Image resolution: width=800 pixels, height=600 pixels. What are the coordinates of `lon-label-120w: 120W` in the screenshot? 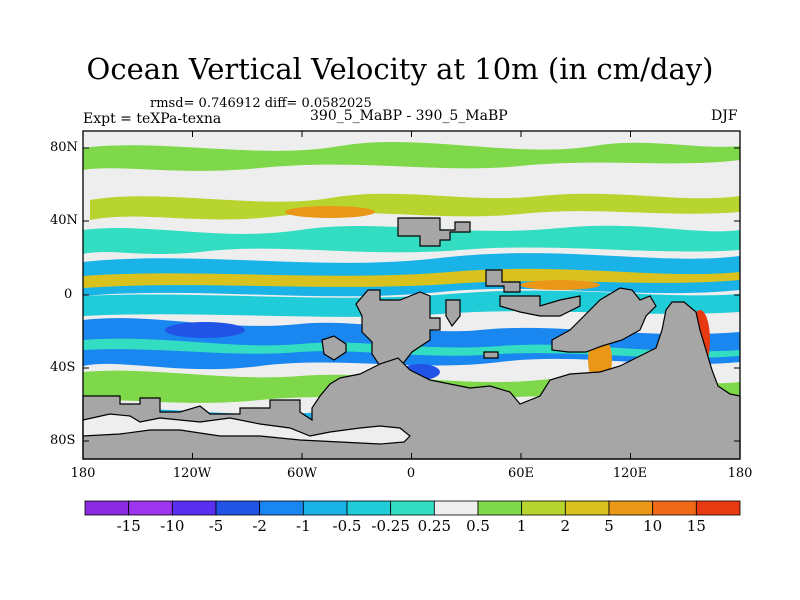 It's located at (192, 473).